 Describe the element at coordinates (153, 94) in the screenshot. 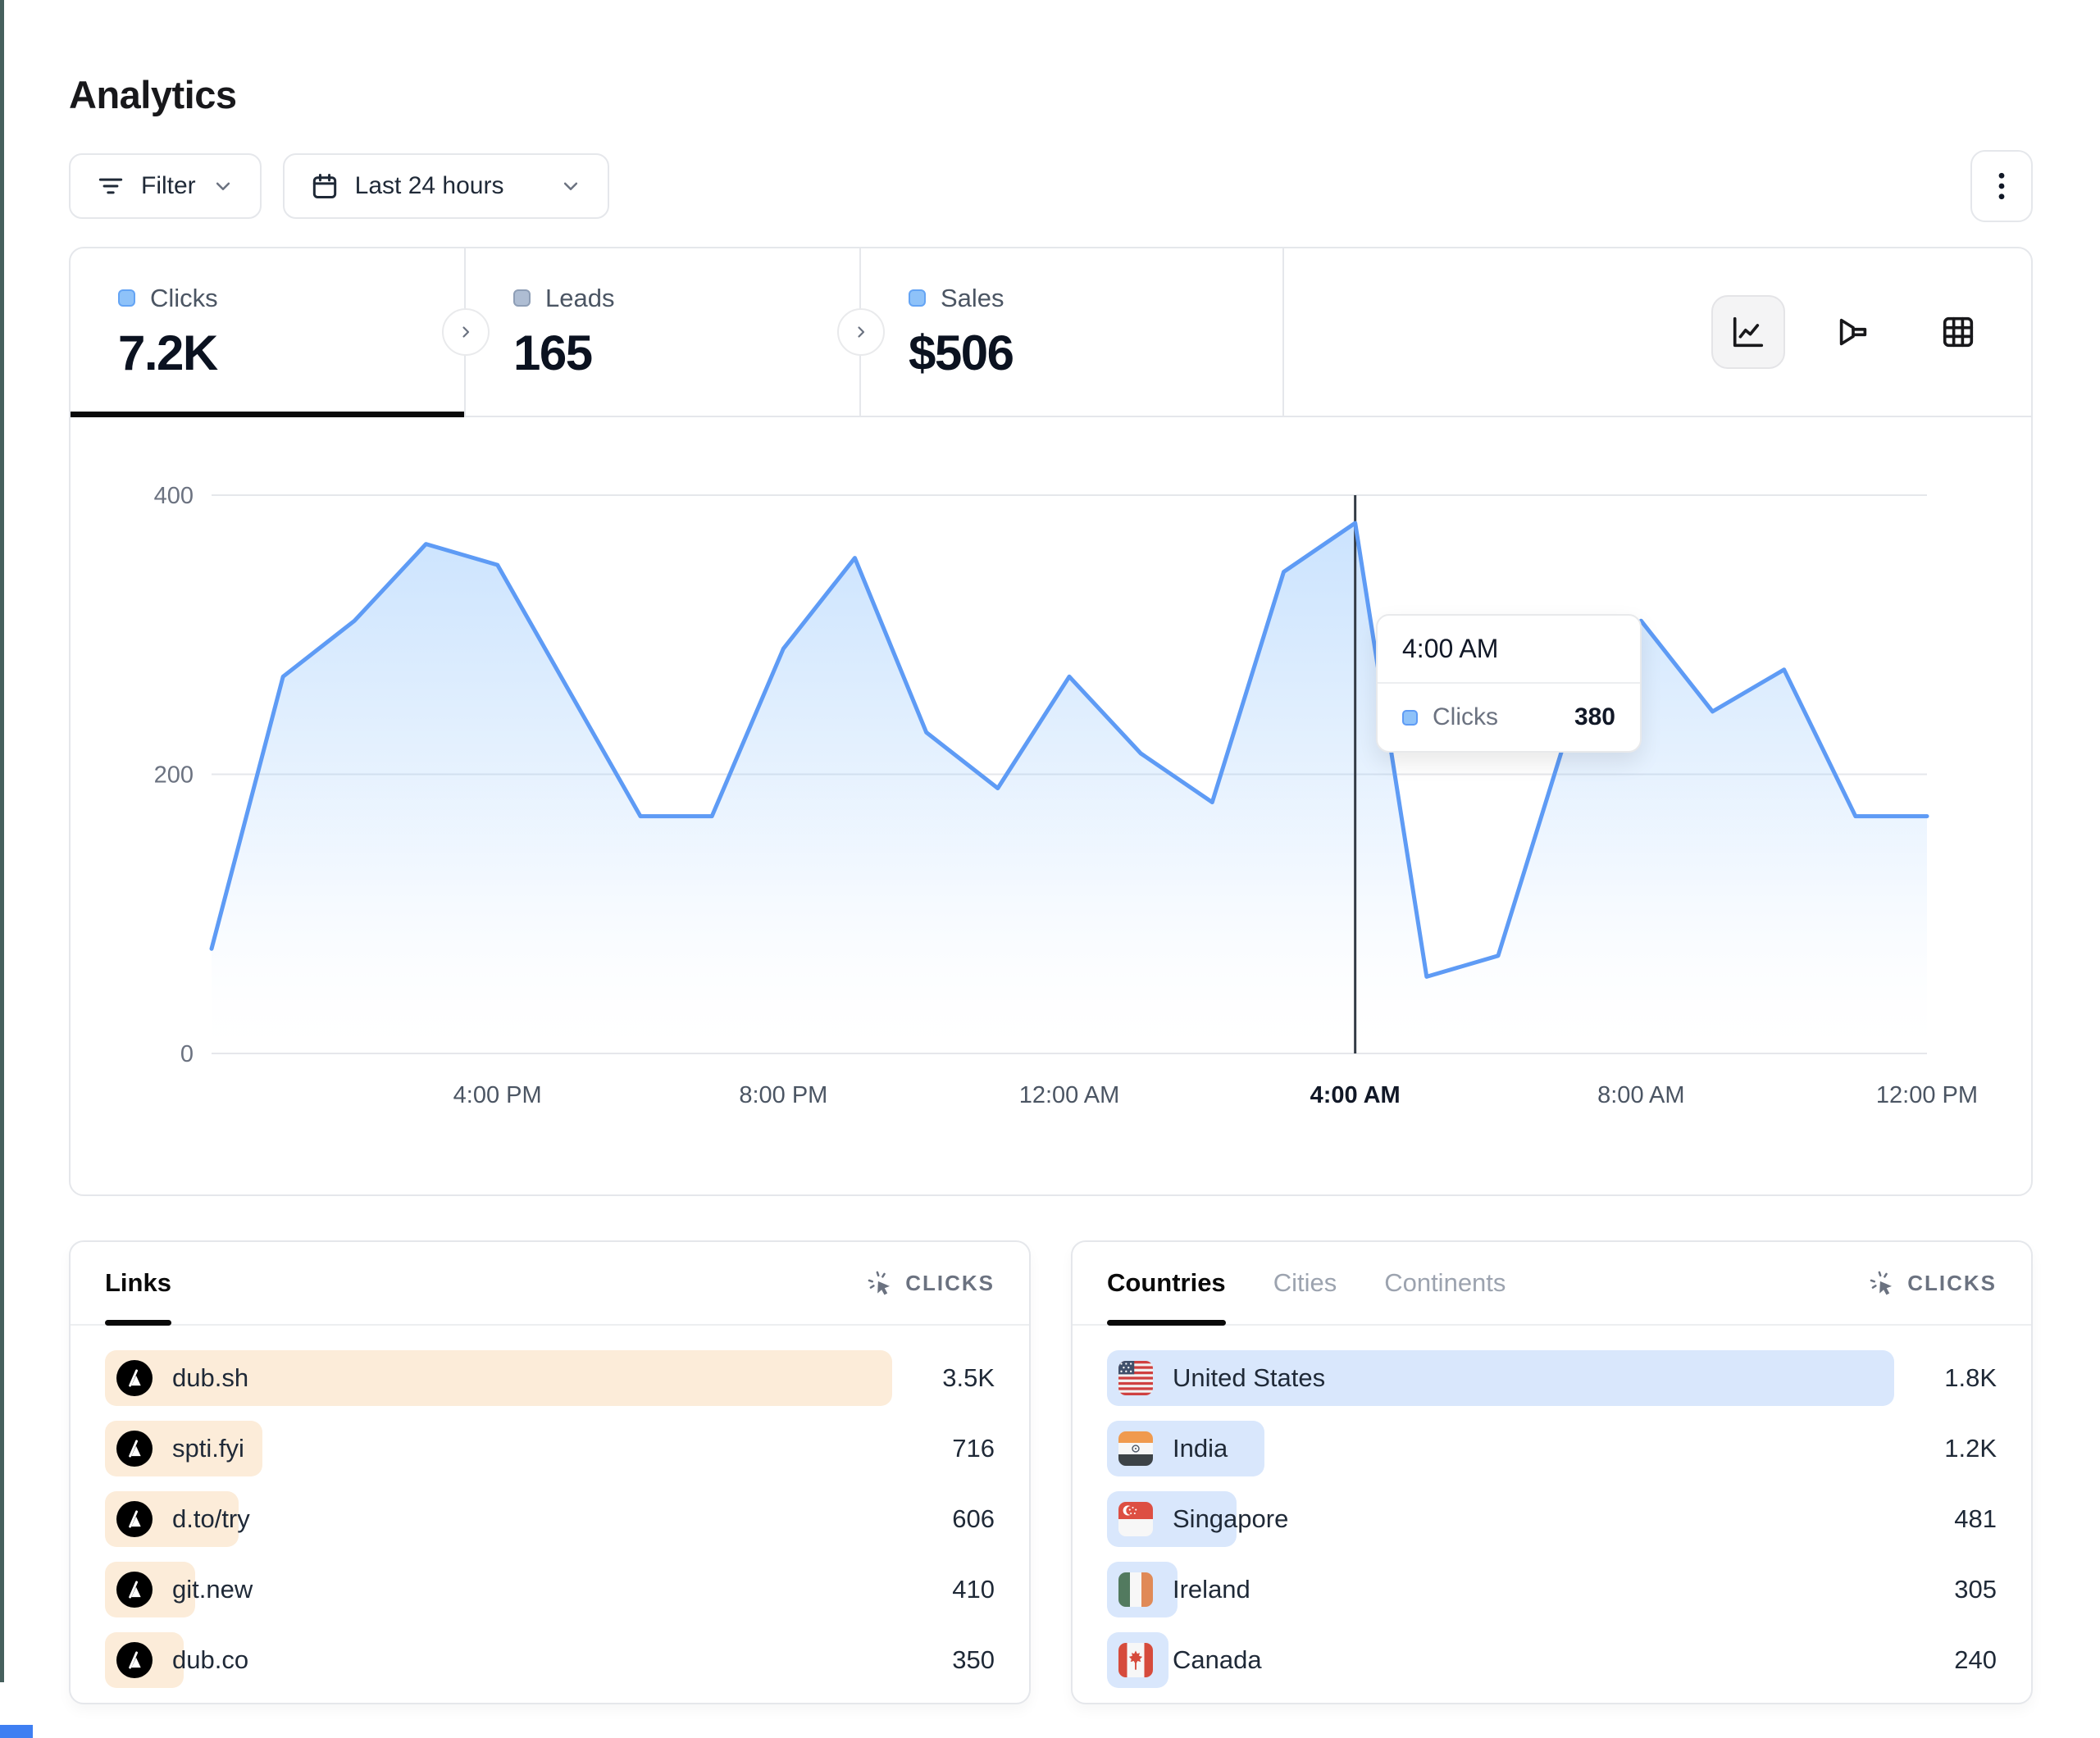

I see `page-title: Analytics` at that location.